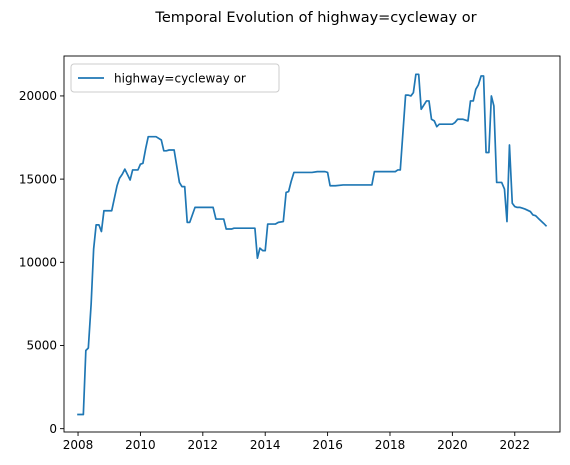  Describe the element at coordinates (203, 445) in the screenshot. I see `x-tick-label: 2012` at that location.